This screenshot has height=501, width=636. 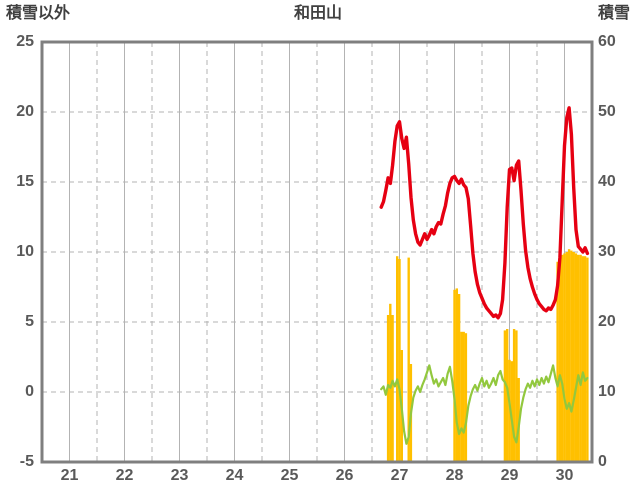 I want to click on left-axis-tick: 5, so click(x=29, y=321).